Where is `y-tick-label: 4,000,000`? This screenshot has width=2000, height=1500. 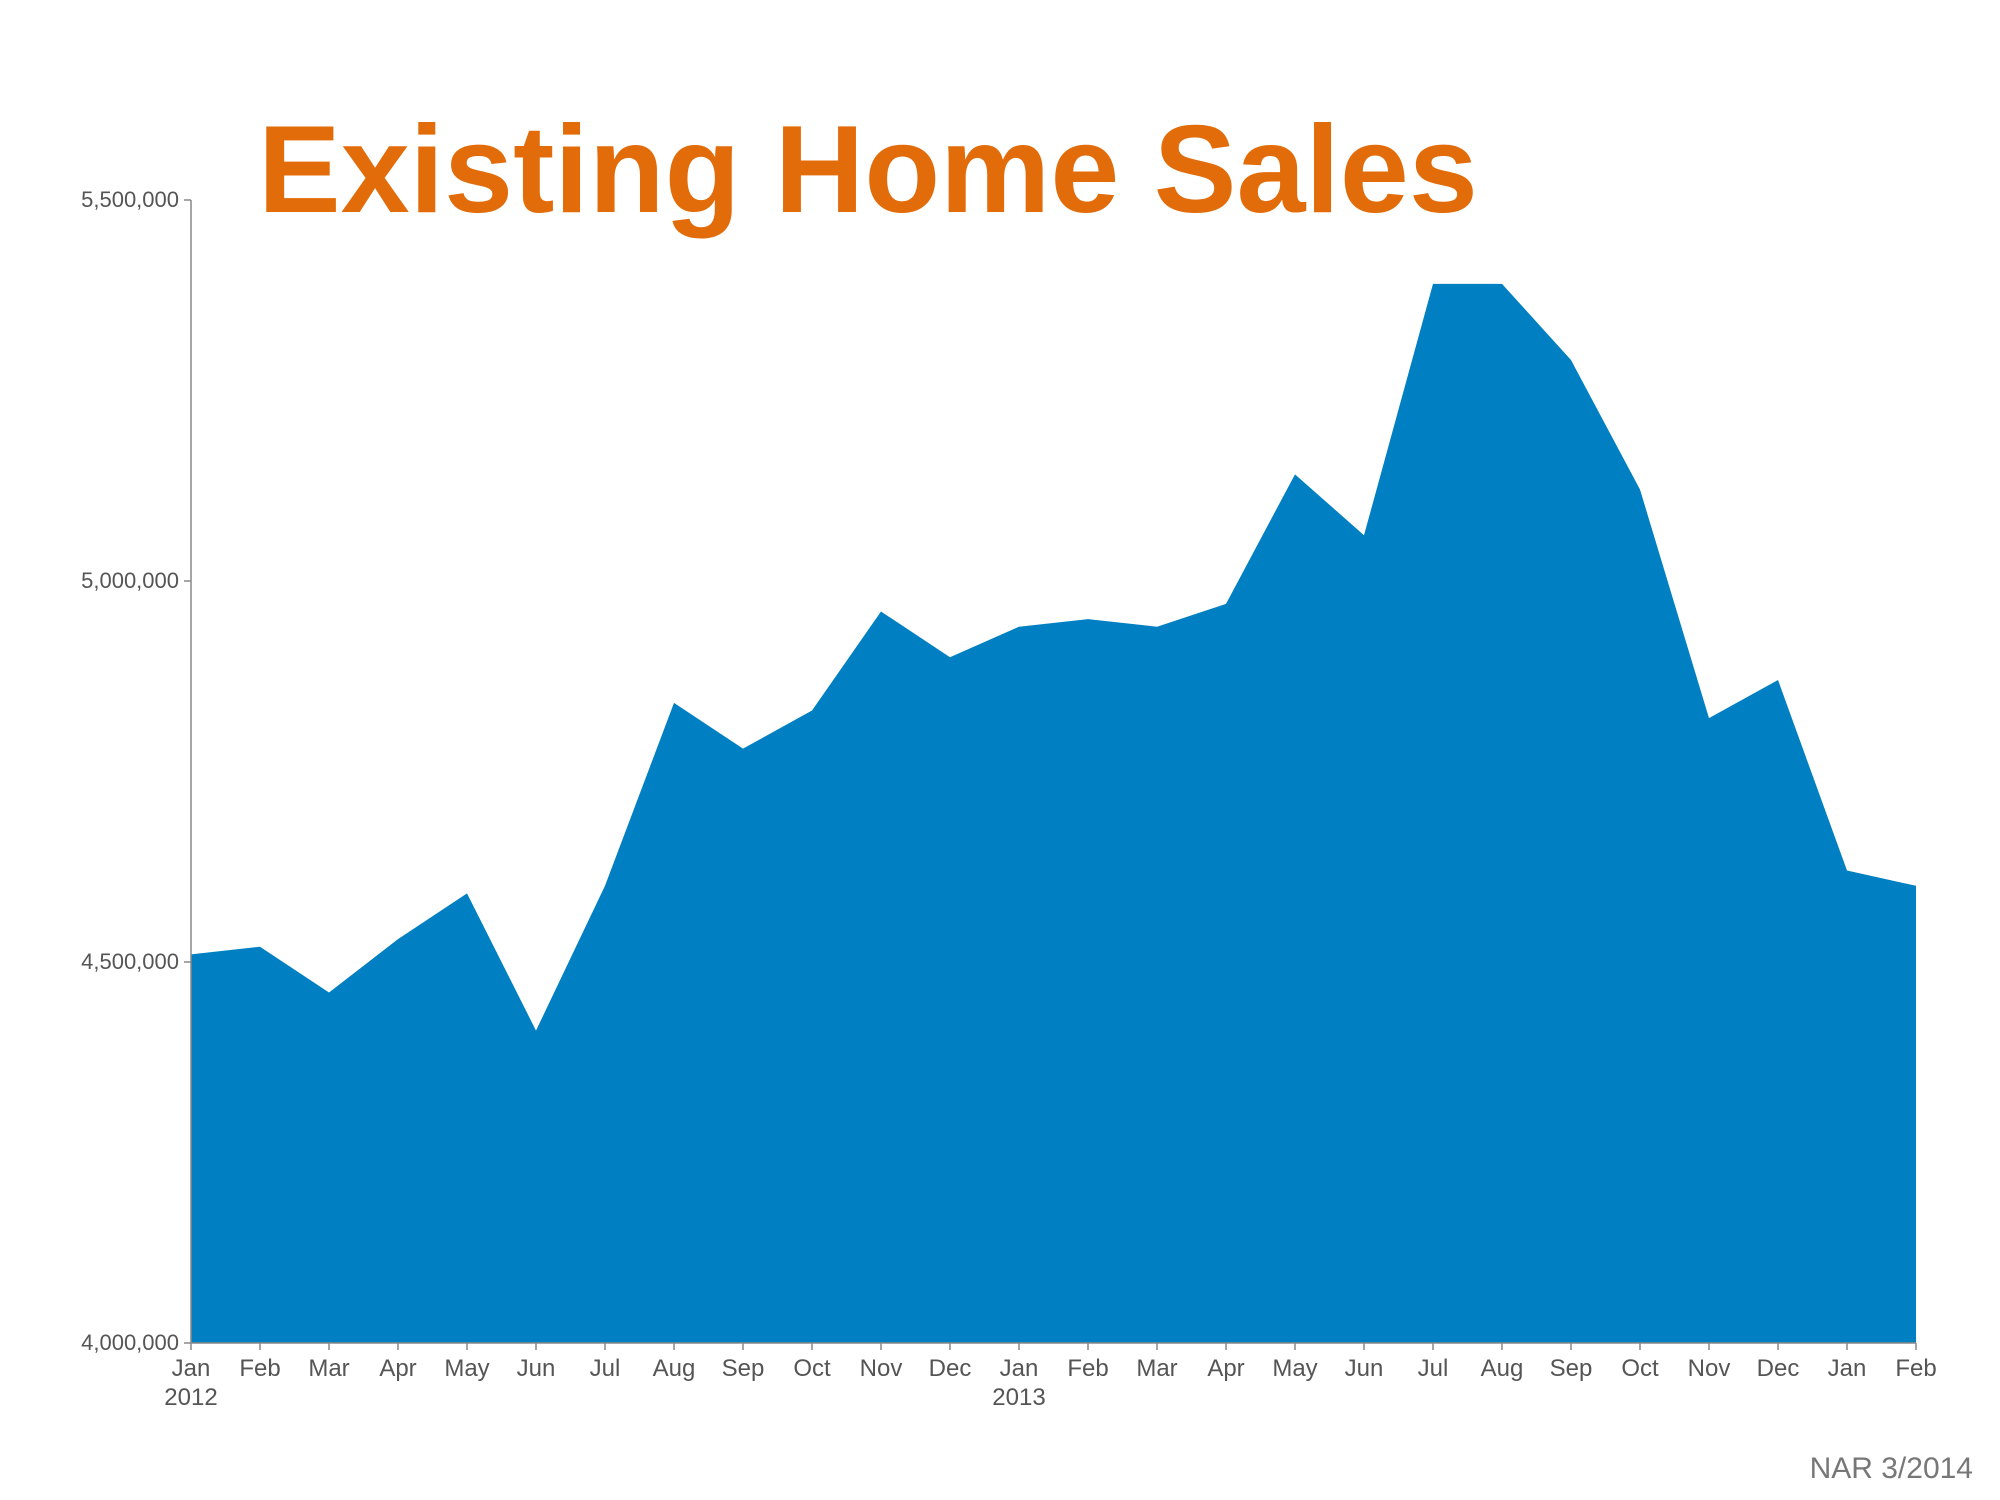 y-tick-label: 4,000,000 is located at coordinates (130, 1342).